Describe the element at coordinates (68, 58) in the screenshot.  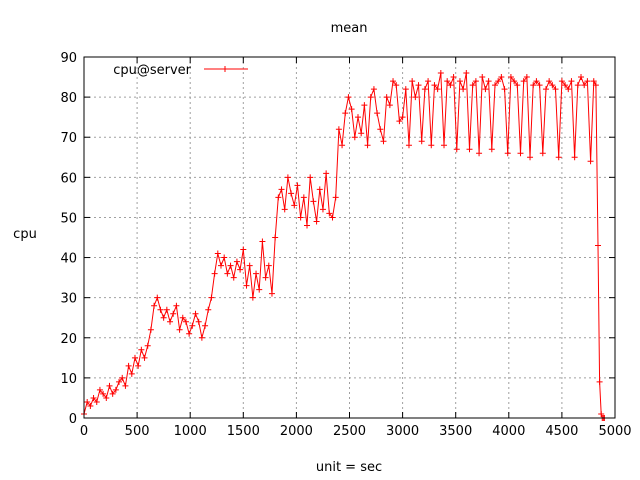
I see `y-tick-label: 90` at that location.